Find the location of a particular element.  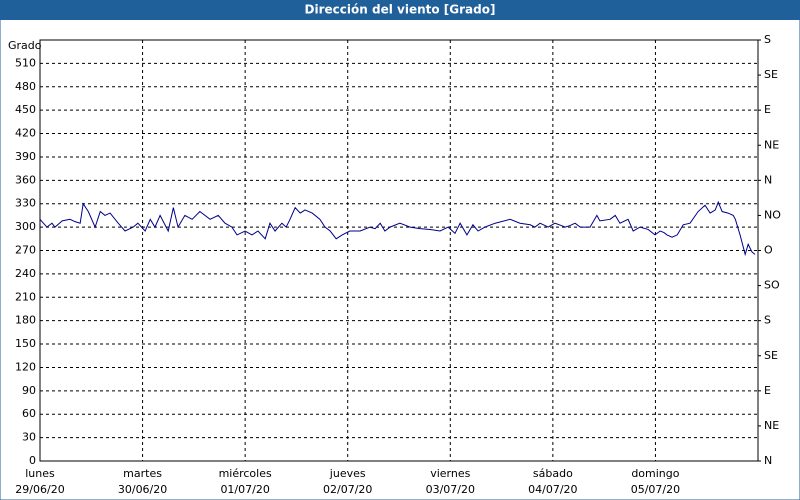

x-tick-sublabel: 01/07/20 is located at coordinates (244, 489).